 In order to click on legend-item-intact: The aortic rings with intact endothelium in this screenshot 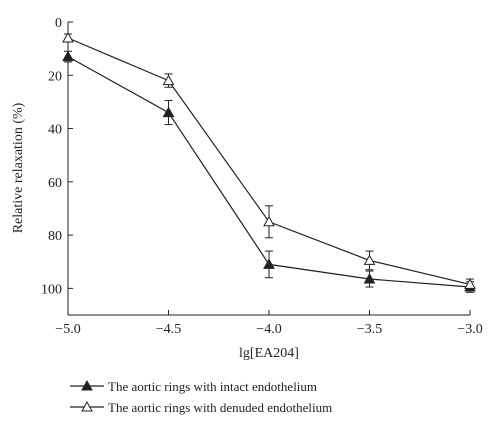, I will do `click(193, 386)`.